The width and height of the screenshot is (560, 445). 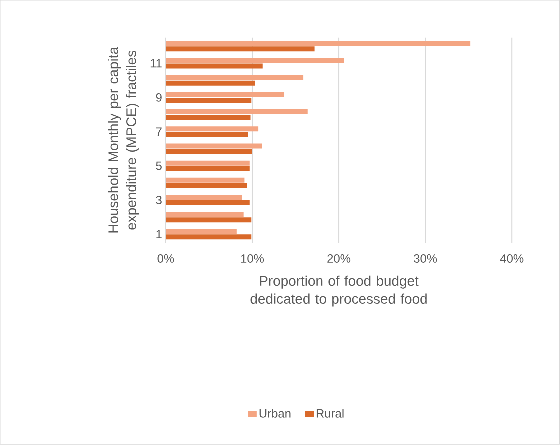 I want to click on y-tick-label: 1, so click(x=159, y=234).